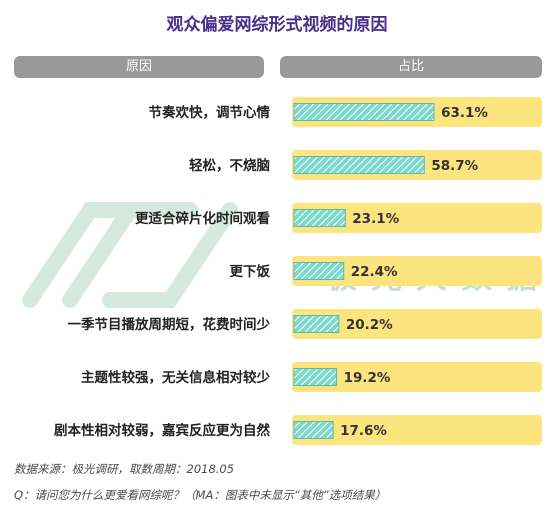  I want to click on category-label: 轻松，不烧脑, so click(229, 165).